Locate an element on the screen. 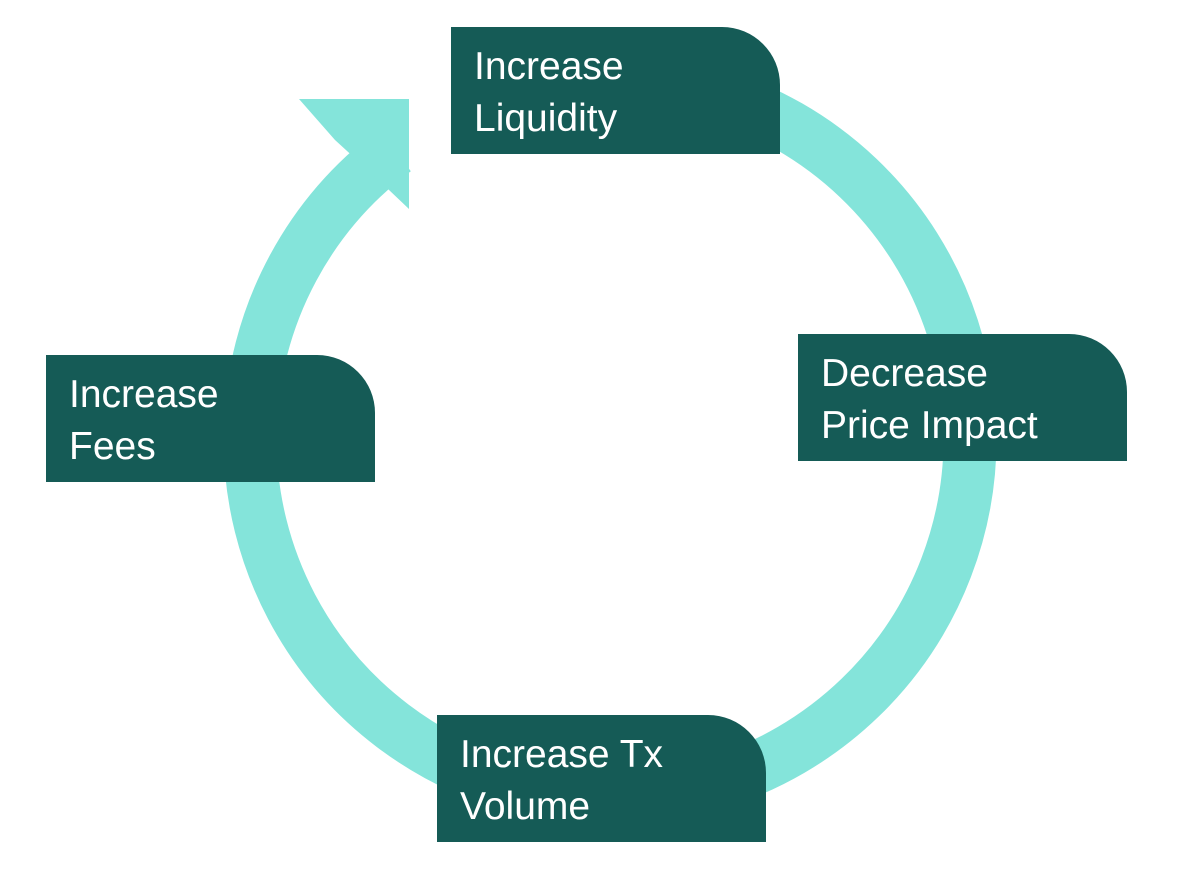  node-label-line2: Liquidity is located at coordinates (546, 118).